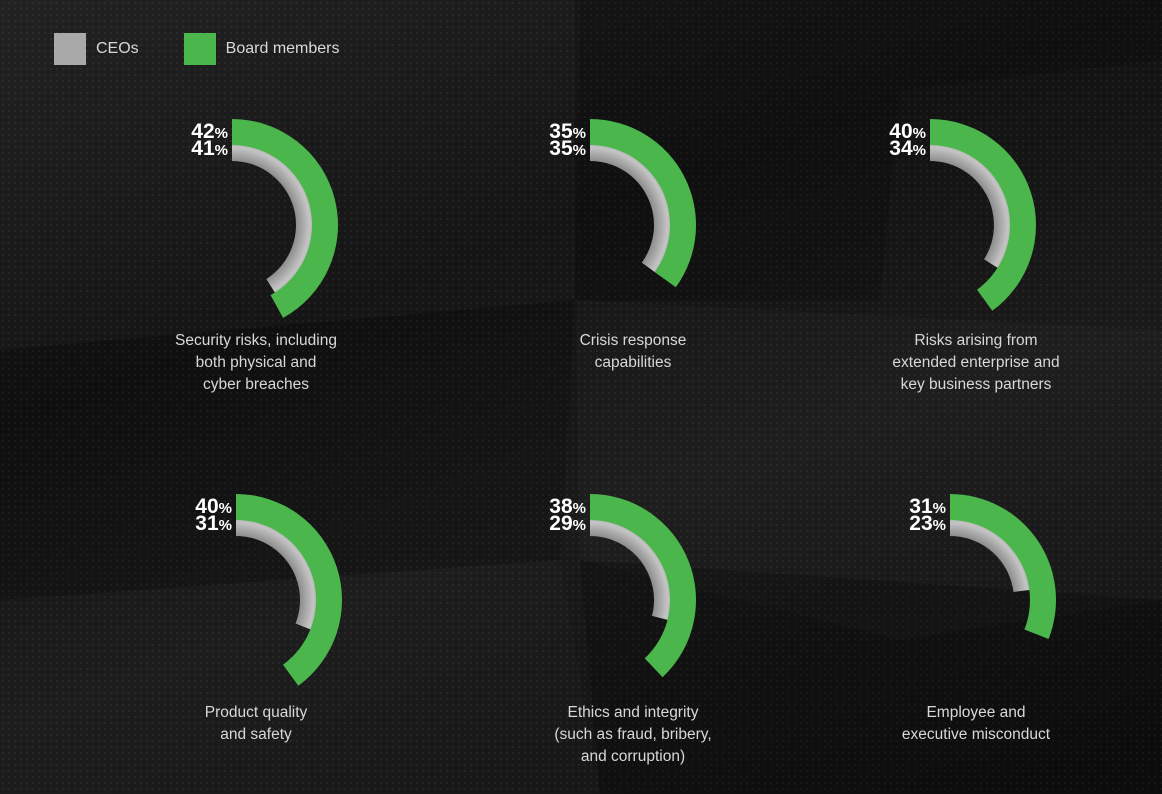 The width and height of the screenshot is (1162, 794). I want to click on legend-item-ceos: CEOs, so click(96, 49).